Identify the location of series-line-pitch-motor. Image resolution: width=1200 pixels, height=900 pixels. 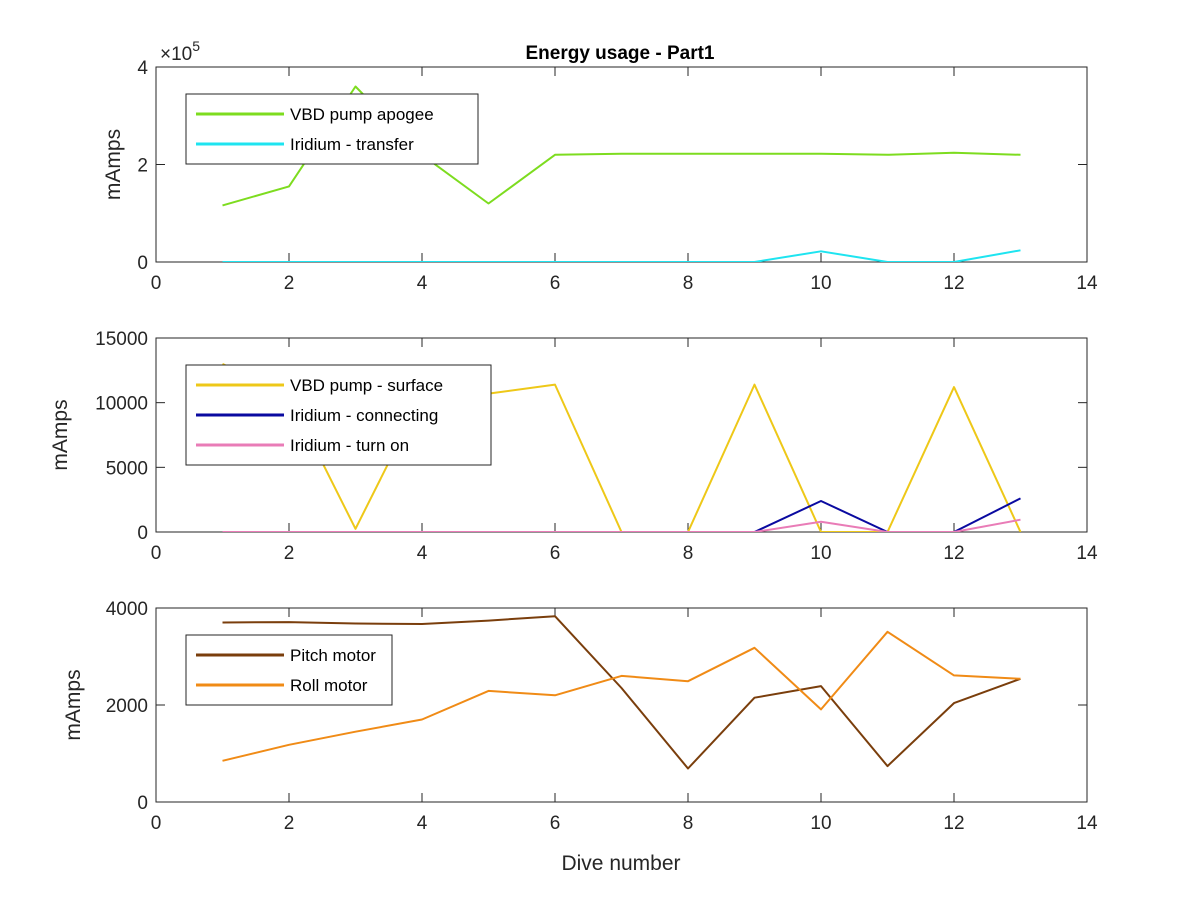
(621, 692).